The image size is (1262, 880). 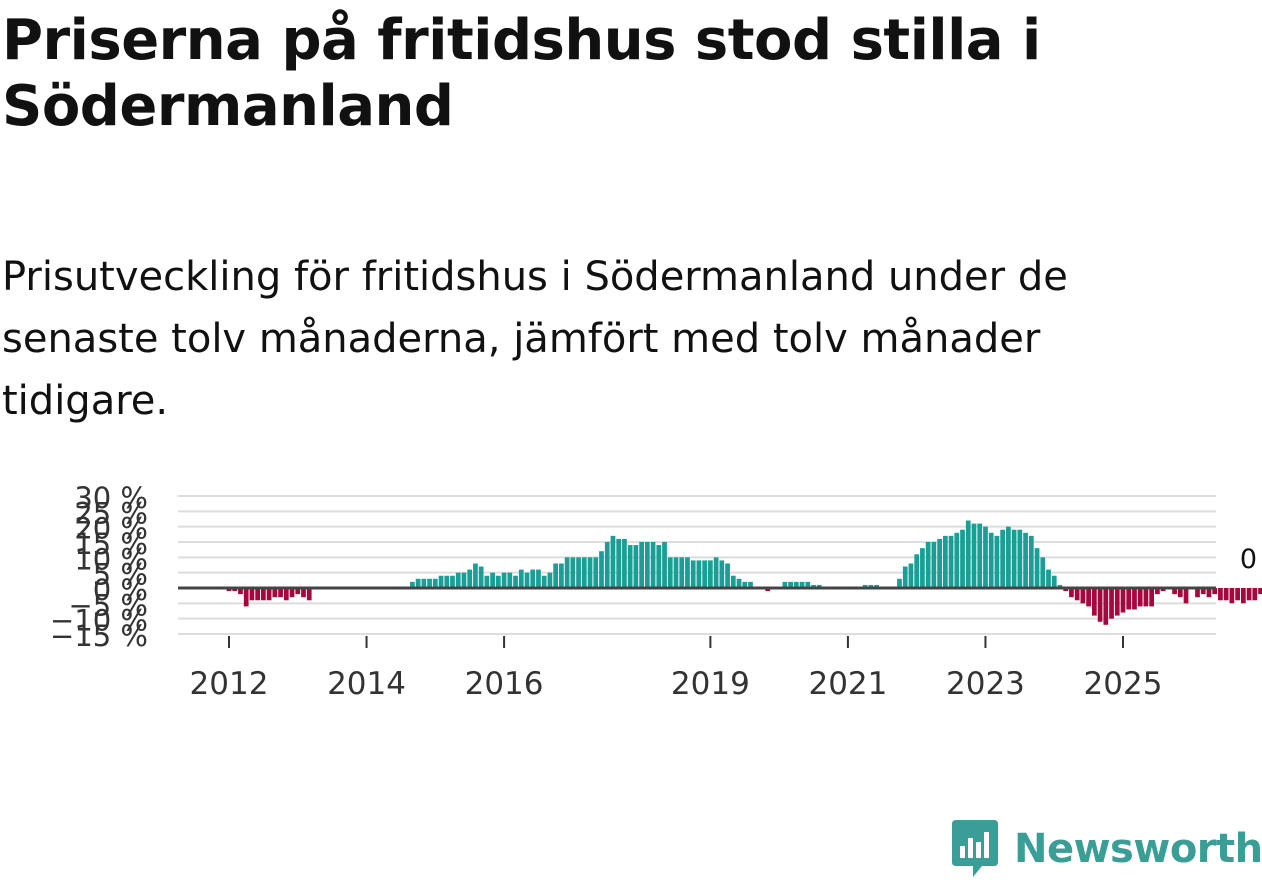 What do you see at coordinates (985, 683) in the screenshot?
I see `x-tick-label: 2023` at bounding box center [985, 683].